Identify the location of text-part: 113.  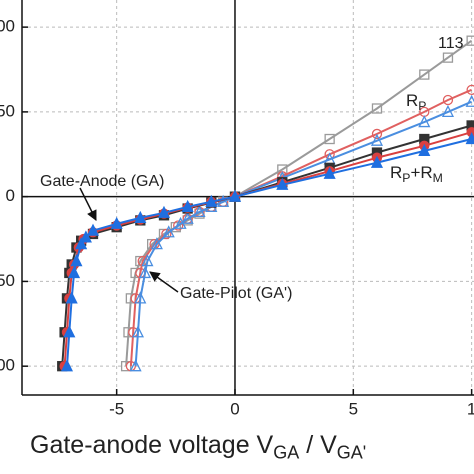
(451, 43).